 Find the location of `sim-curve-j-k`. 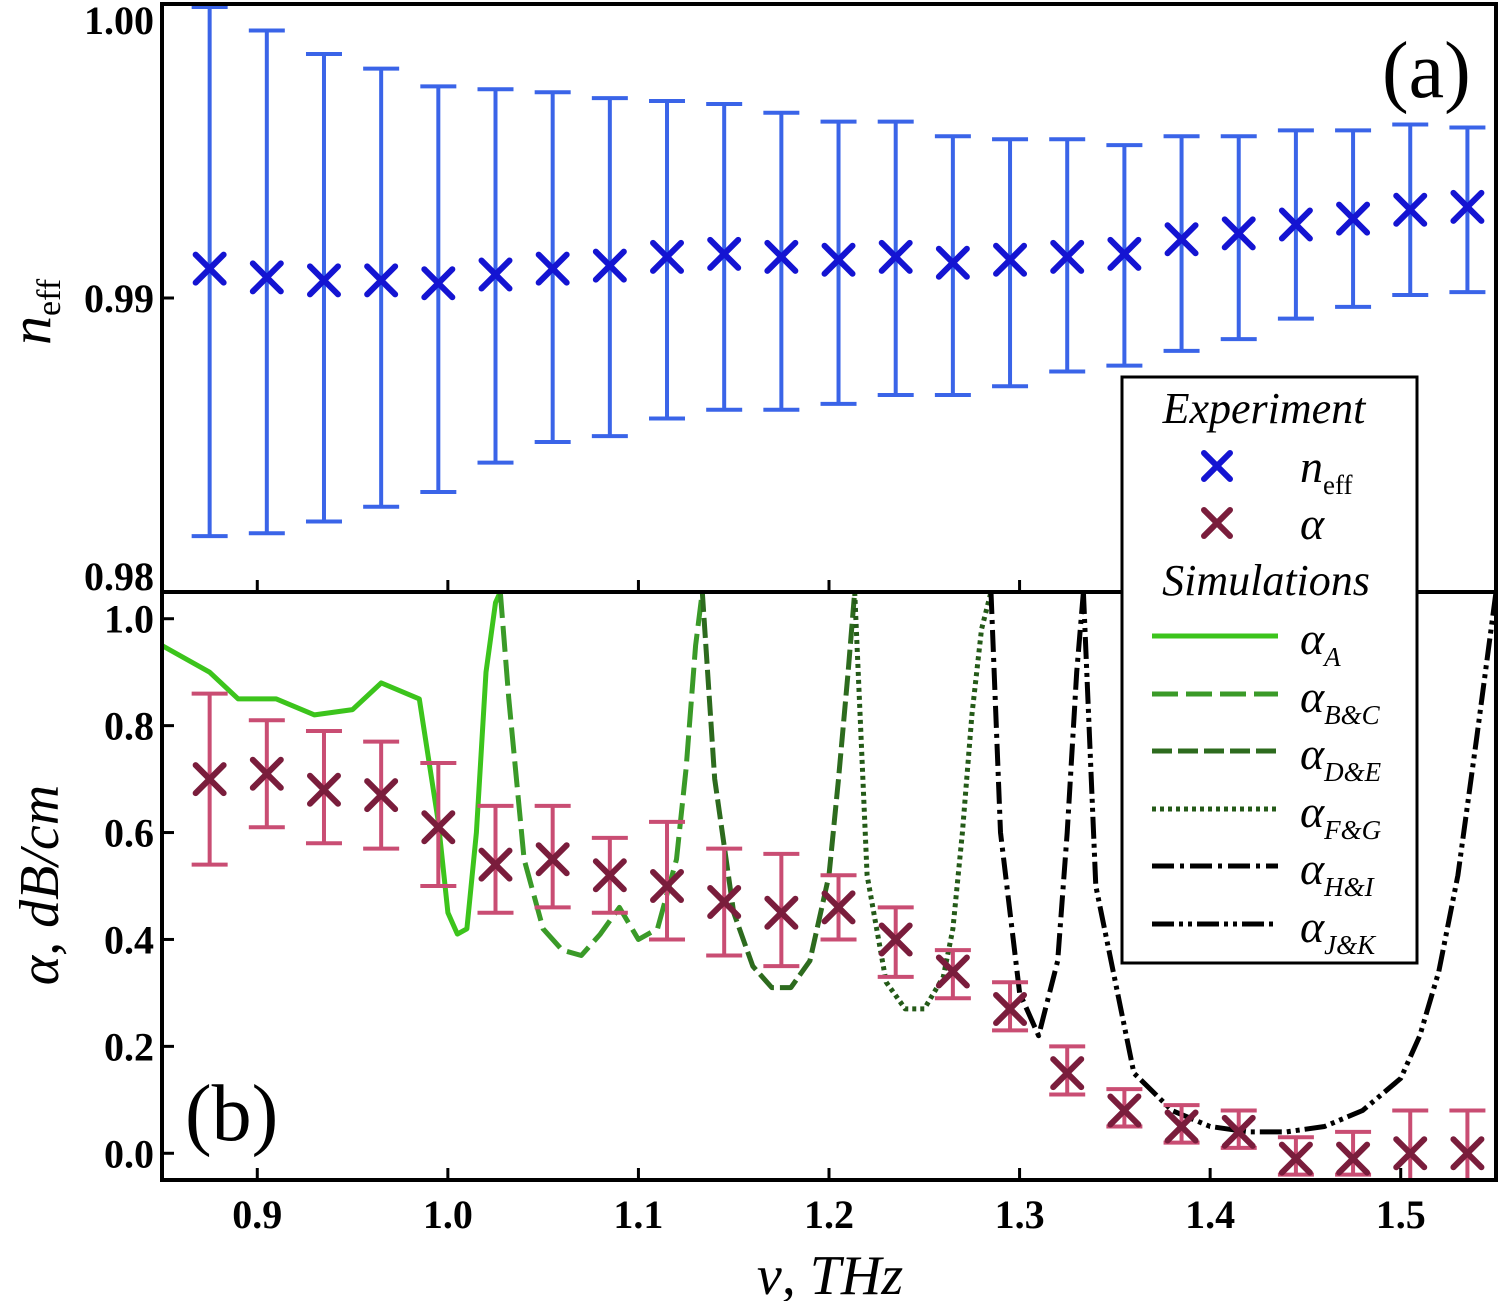

sim-curve-j-k is located at coordinates (1288, 863).